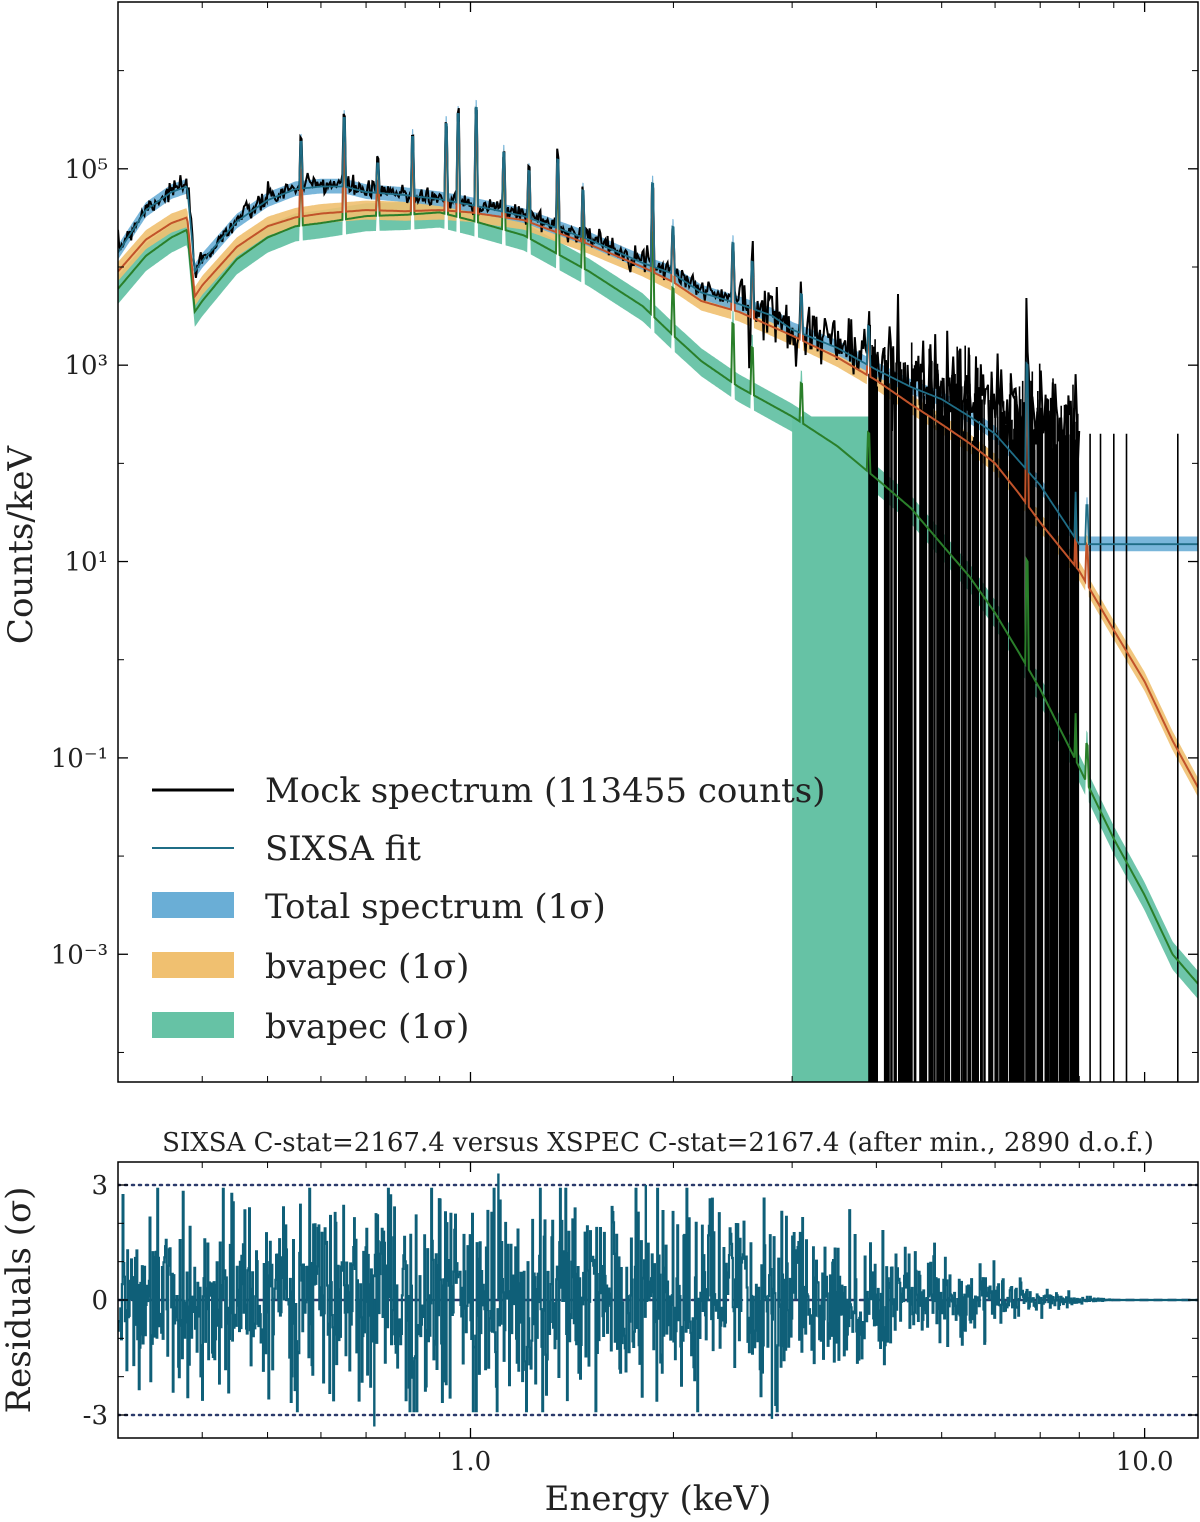 This screenshot has width=1200, height=1522. What do you see at coordinates (435, 907) in the screenshot?
I see `legend-label-total-spectrum: Total spectrum (1σ)` at bounding box center [435, 907].